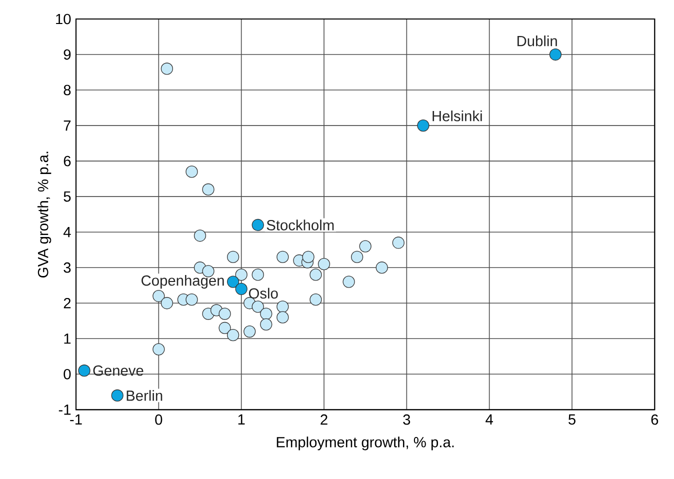 The image size is (674, 479). What do you see at coordinates (118, 370) in the screenshot?
I see `annotation: Geneve` at bounding box center [118, 370].